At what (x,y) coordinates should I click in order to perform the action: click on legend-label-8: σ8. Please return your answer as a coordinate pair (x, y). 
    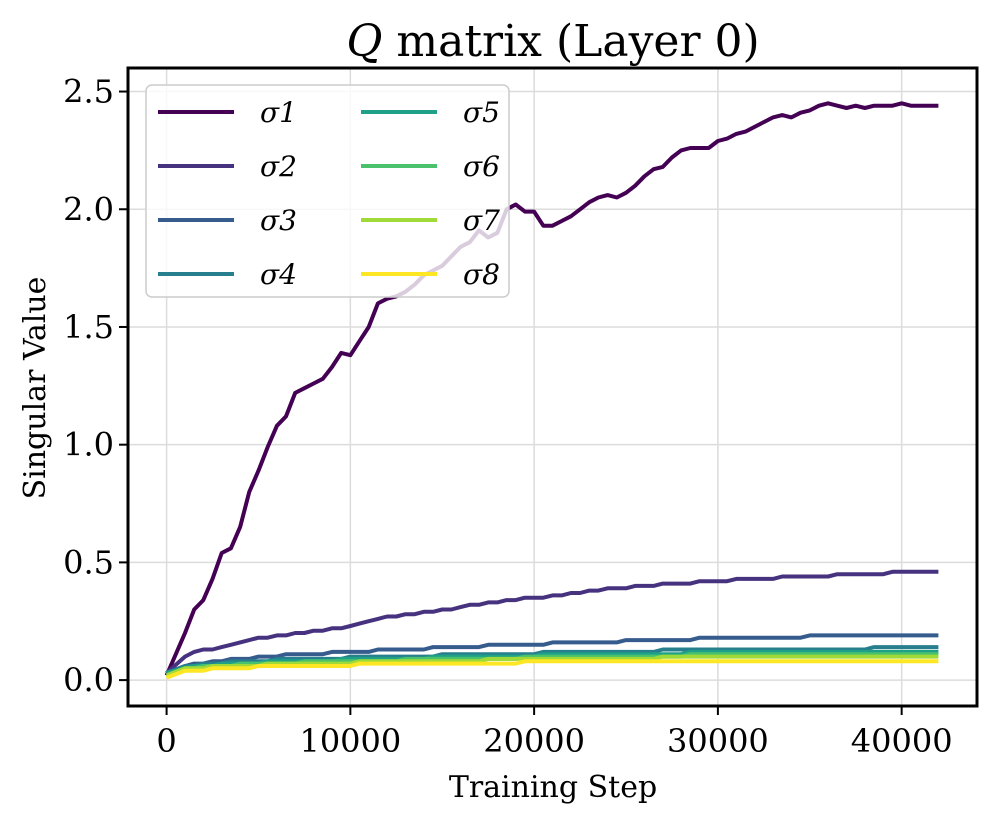
    Looking at the image, I should click on (481, 274).